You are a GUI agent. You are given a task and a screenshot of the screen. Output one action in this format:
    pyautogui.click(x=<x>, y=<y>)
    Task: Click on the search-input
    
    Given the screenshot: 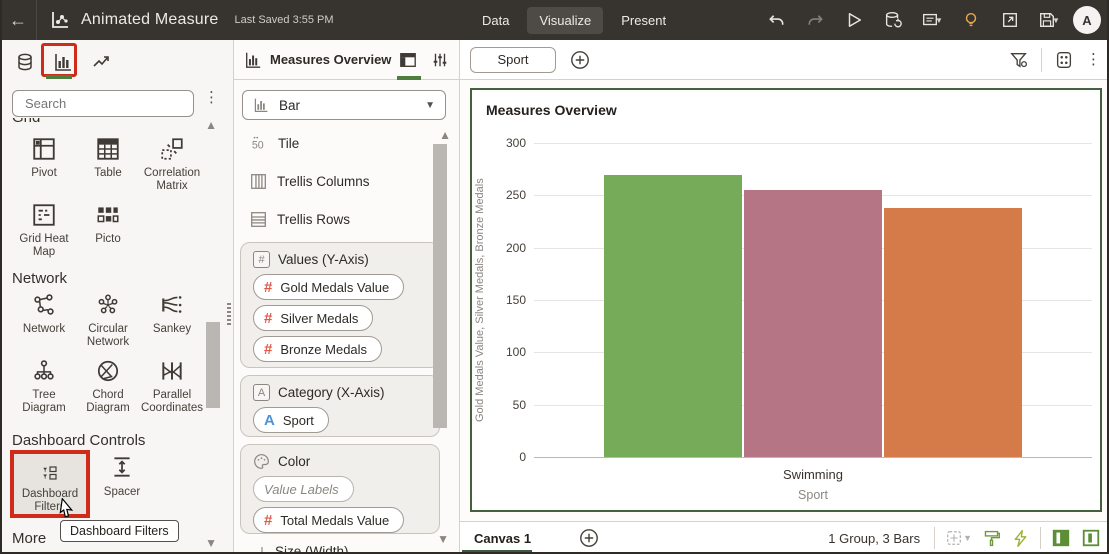 What is the action you would take?
    pyautogui.click(x=103, y=103)
    